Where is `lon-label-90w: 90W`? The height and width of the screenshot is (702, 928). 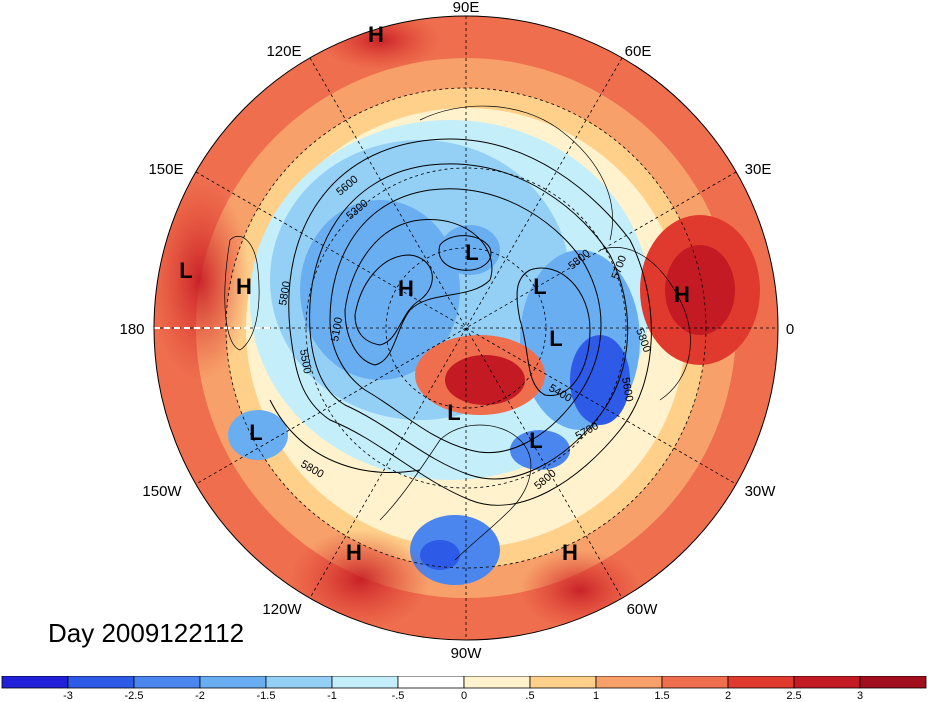
lon-label-90w: 90W is located at coordinates (467, 653).